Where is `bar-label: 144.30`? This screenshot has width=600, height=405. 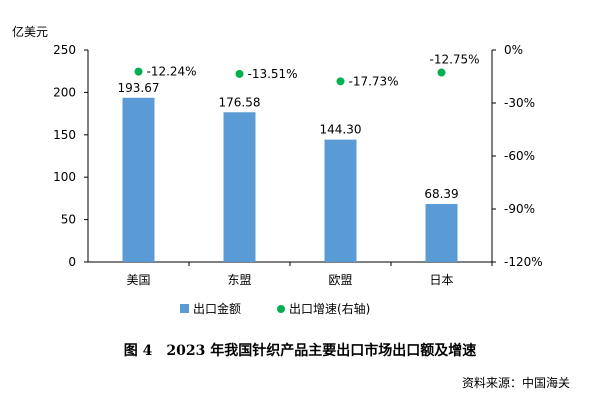 bar-label: 144.30 is located at coordinates (341, 130).